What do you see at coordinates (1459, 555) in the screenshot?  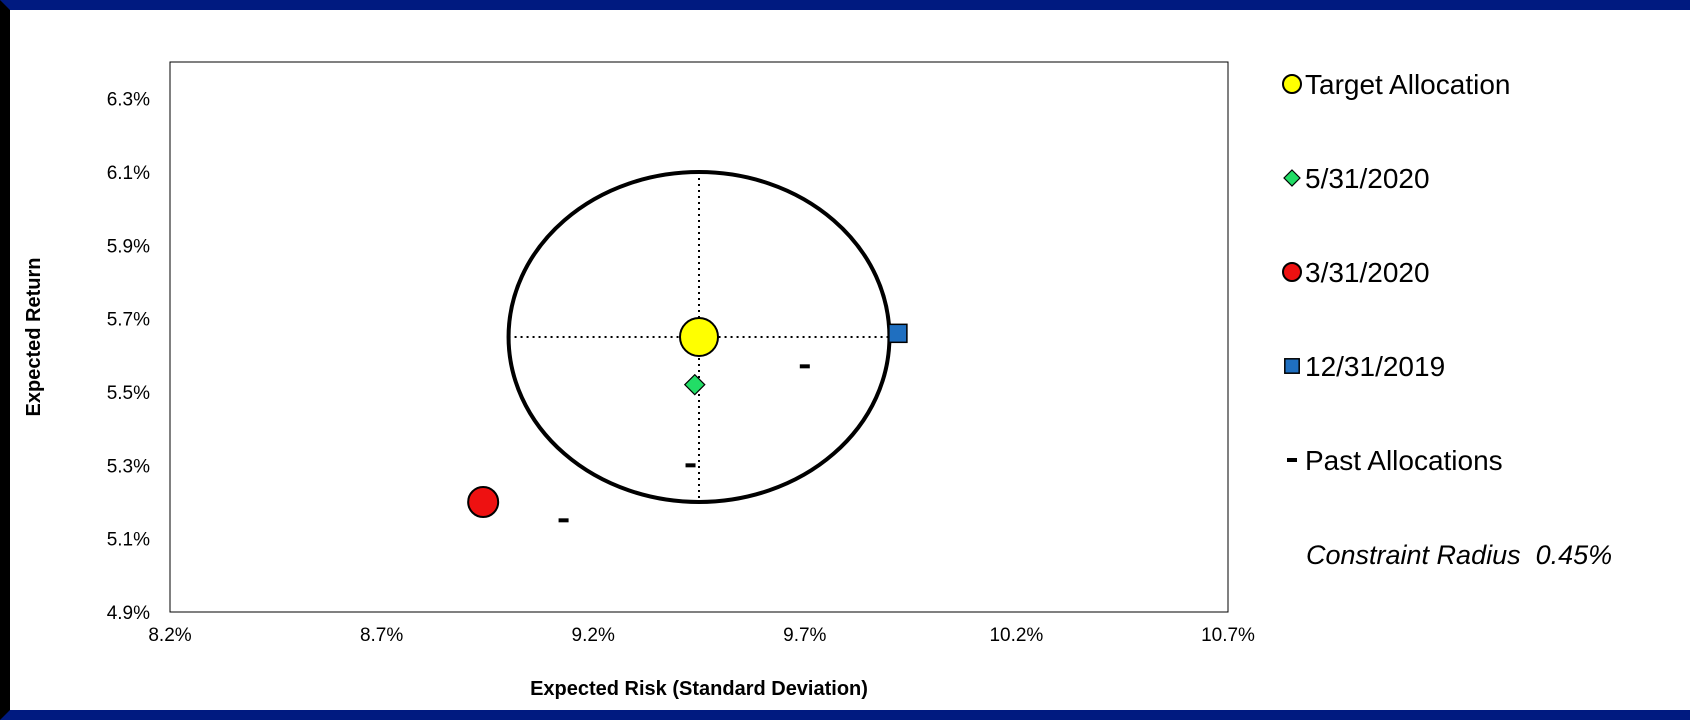 I see `constraint-radius-note: Constraint Radius 0.45%` at bounding box center [1459, 555].